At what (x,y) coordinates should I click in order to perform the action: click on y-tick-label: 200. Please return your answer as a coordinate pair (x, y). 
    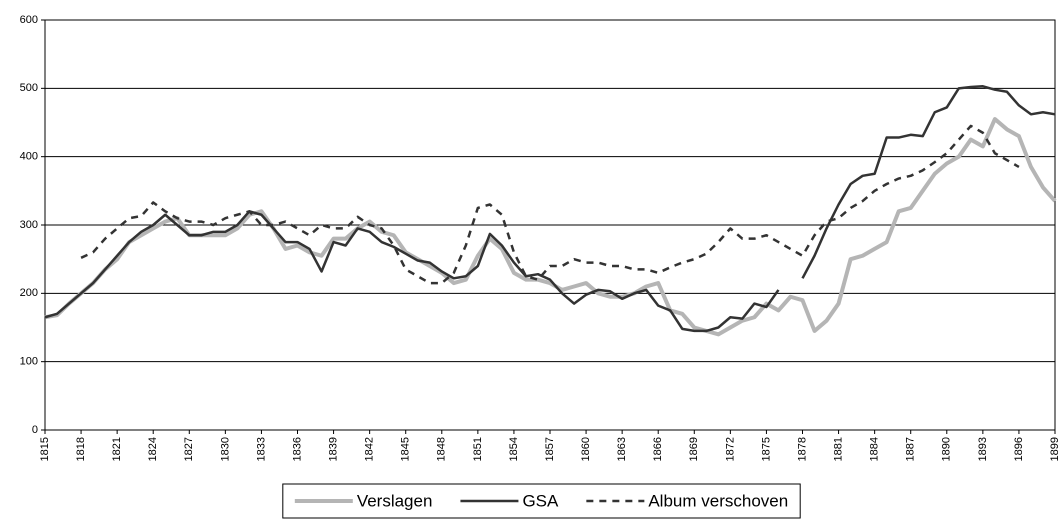
    Looking at the image, I should click on (29, 293).